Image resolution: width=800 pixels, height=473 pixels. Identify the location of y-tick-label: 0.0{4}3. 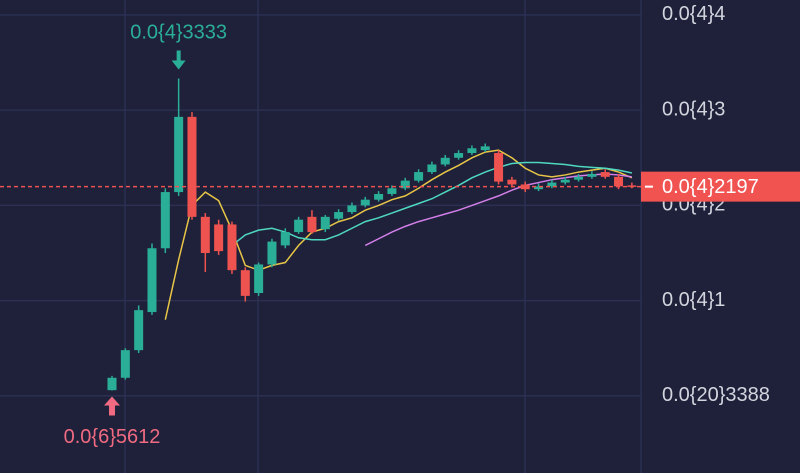
(693, 109).